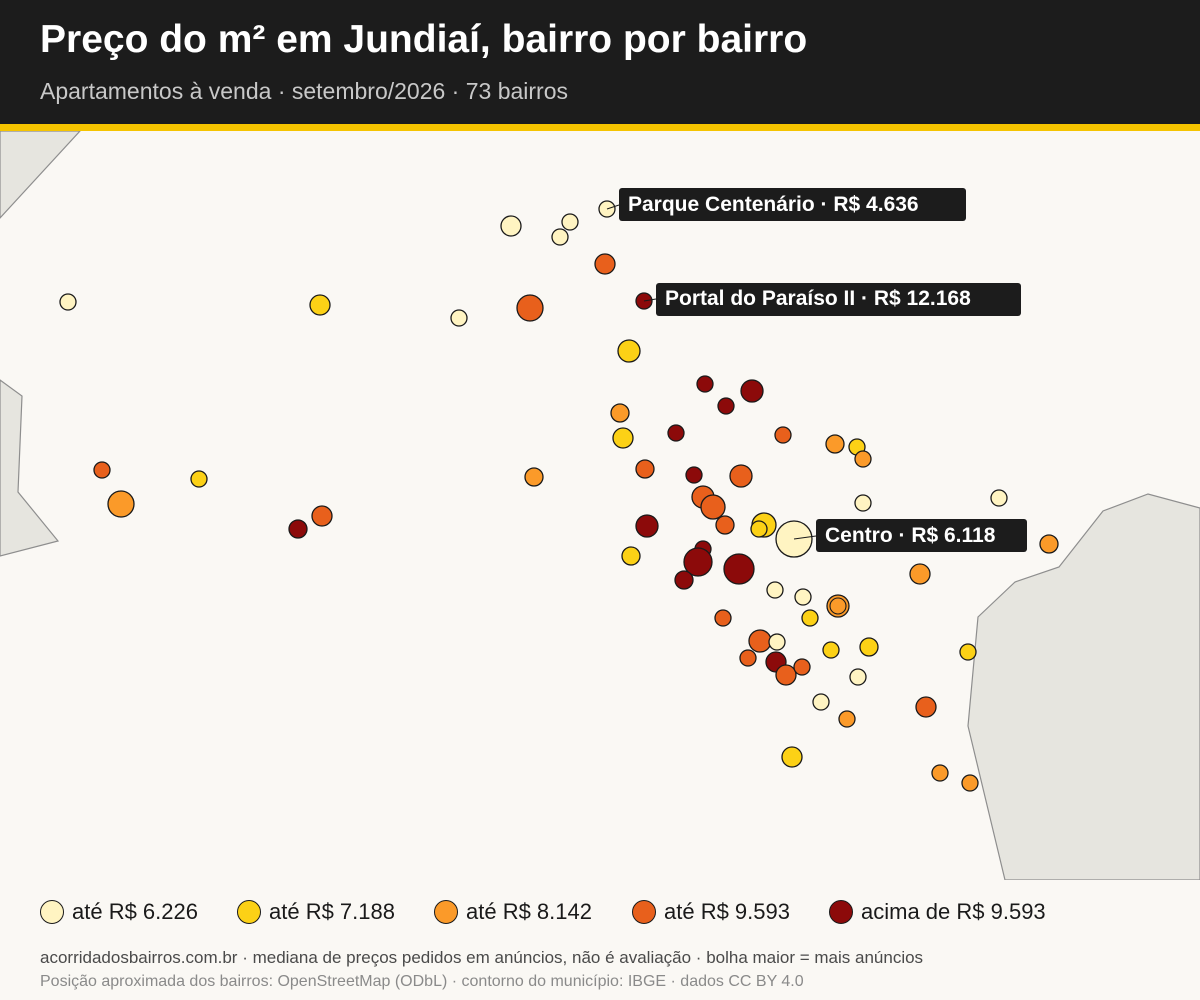 Image resolution: width=1200 pixels, height=1000 pixels. Describe the element at coordinates (332, 911) in the screenshot. I see `legend-label-2: até R$ 7.188` at that location.